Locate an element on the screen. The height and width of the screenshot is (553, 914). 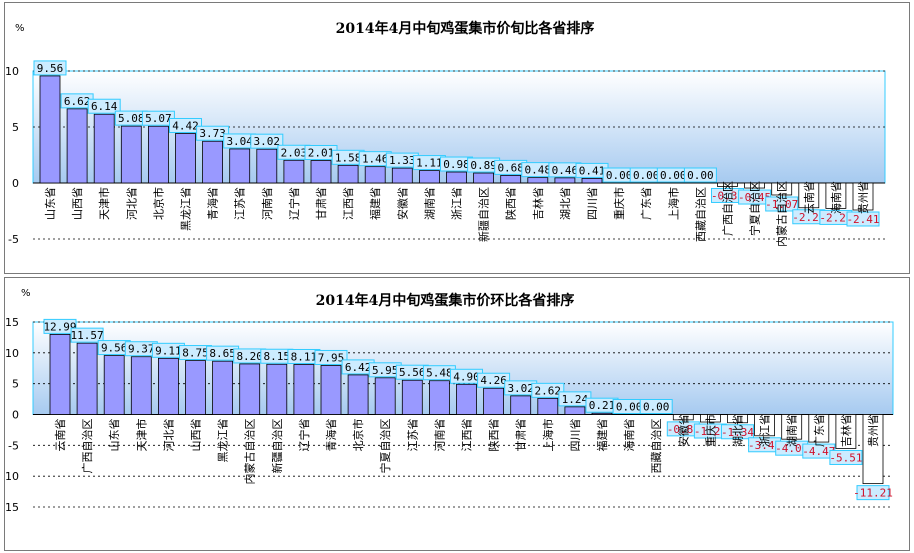
data-label: 5.07 is located at coordinates (158, 118).